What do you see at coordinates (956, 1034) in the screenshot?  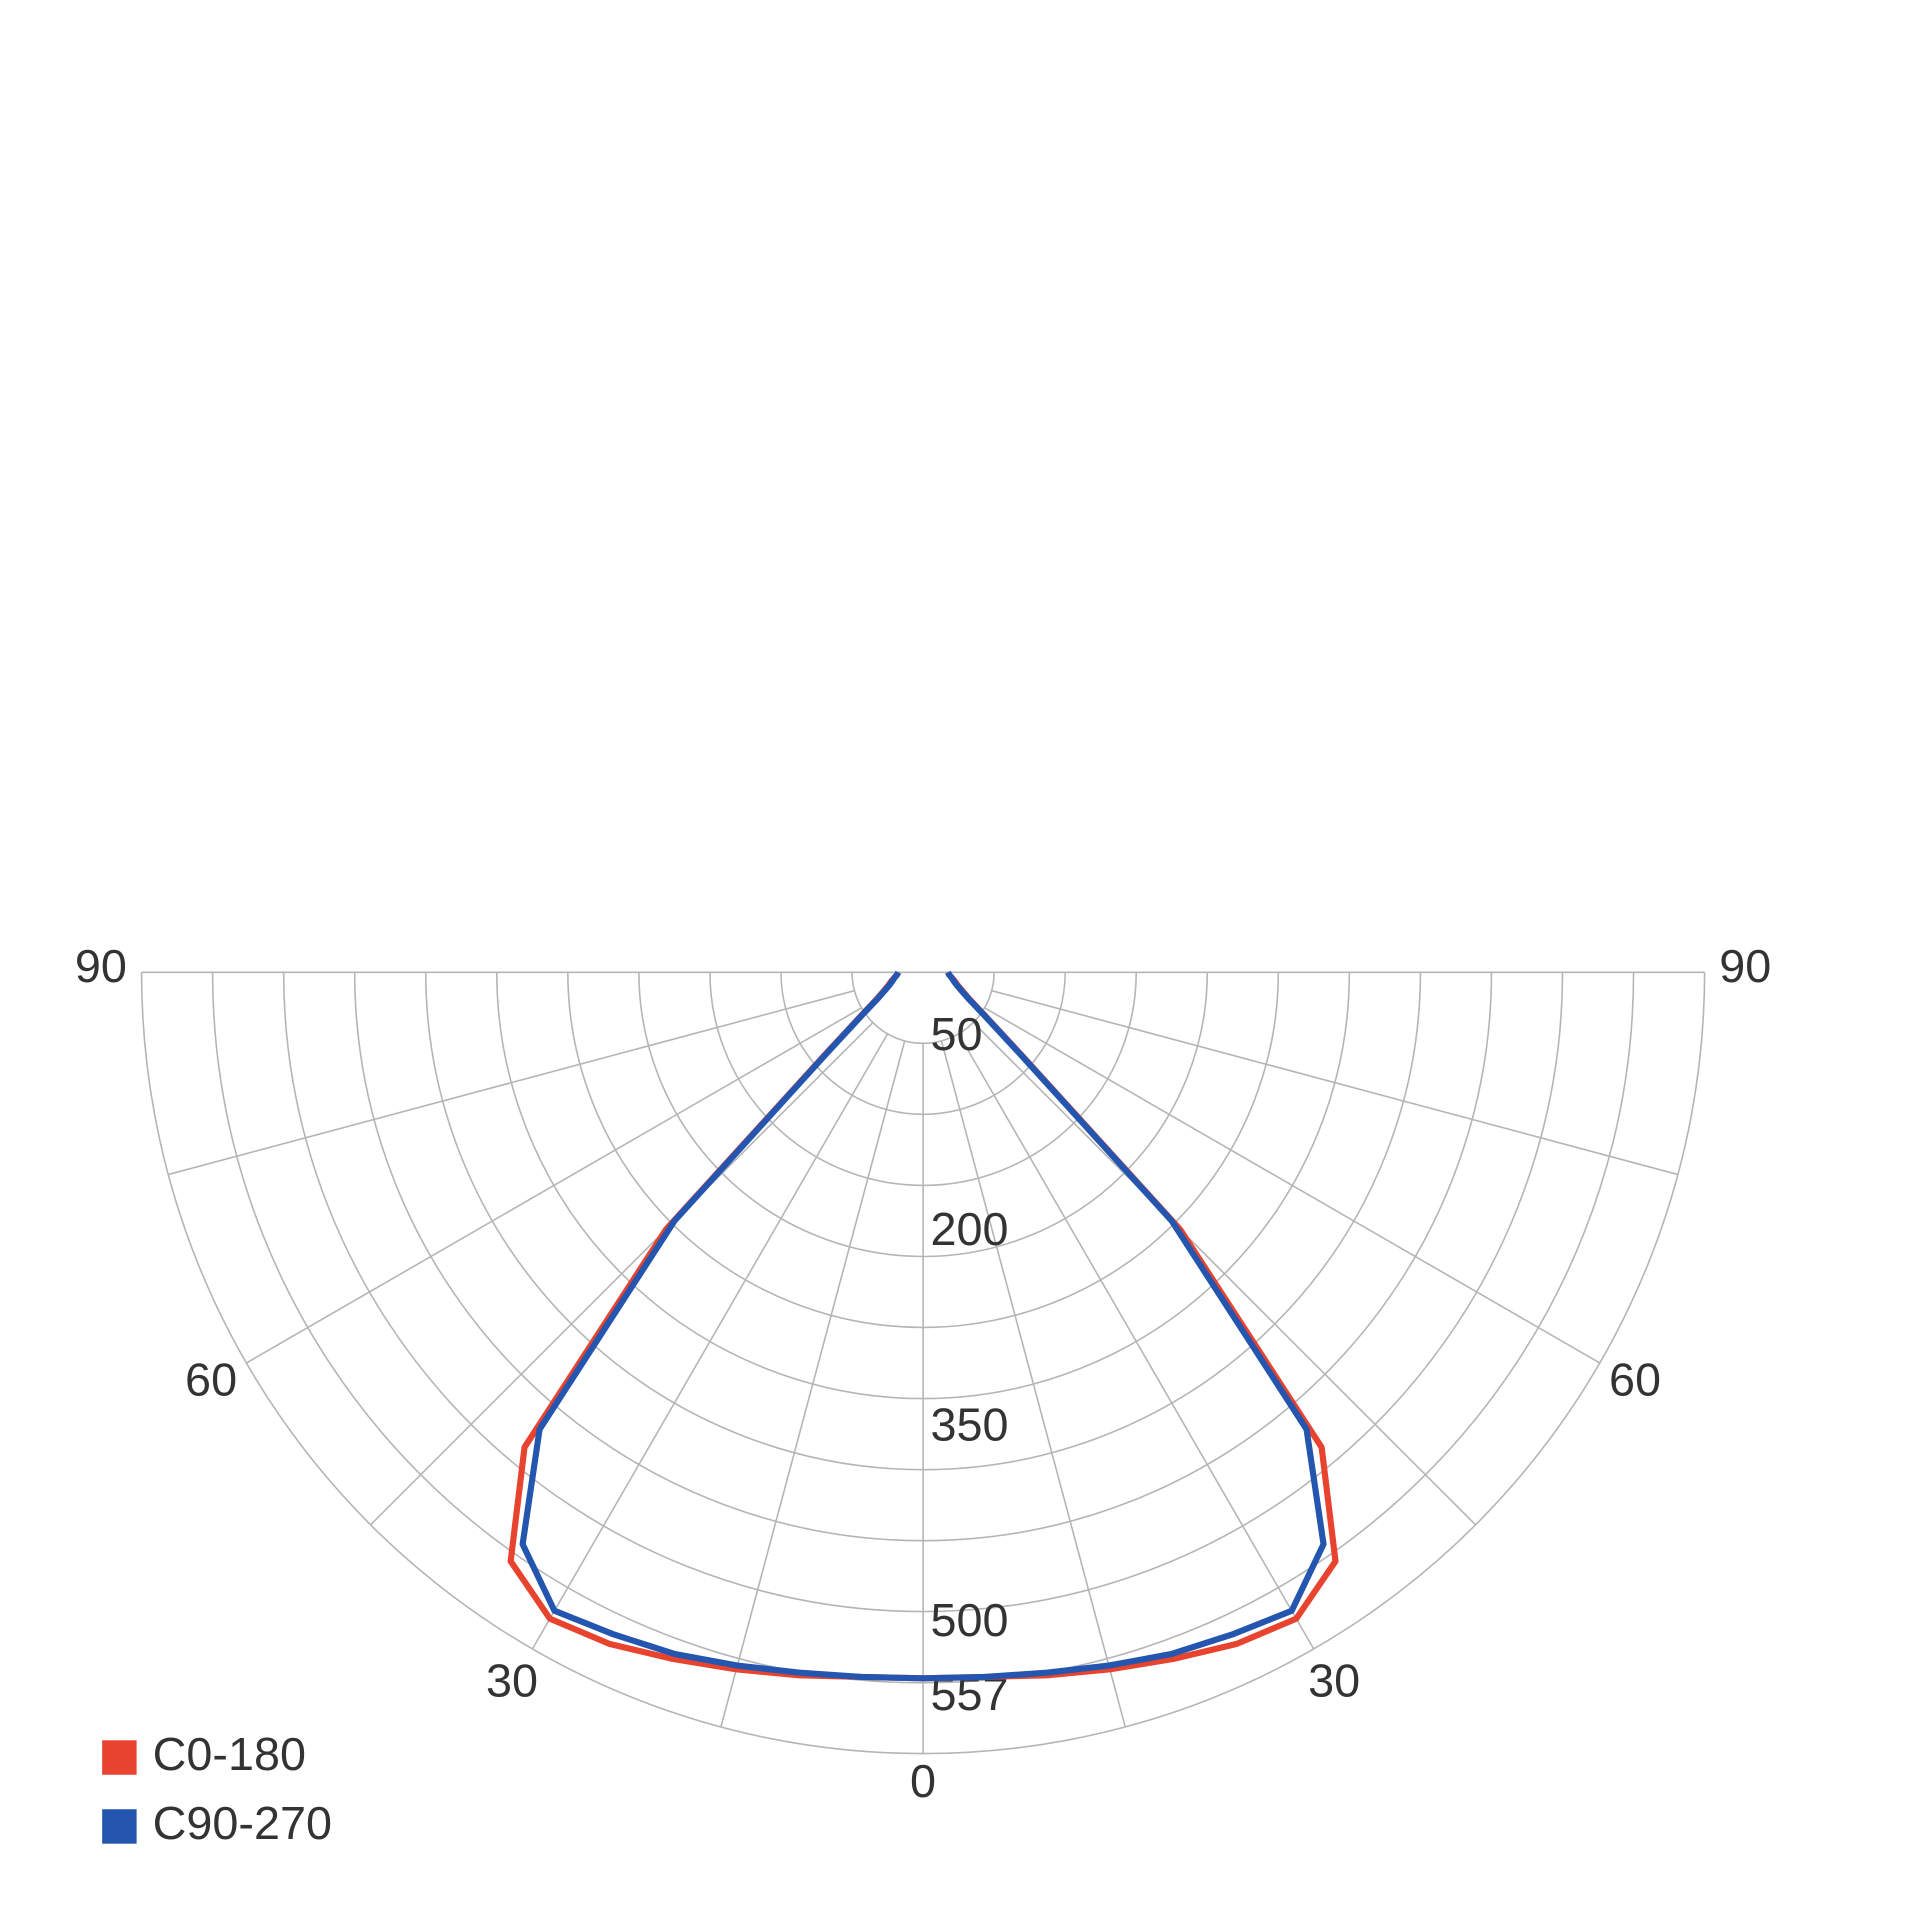 I see `radial-label: 50` at bounding box center [956, 1034].